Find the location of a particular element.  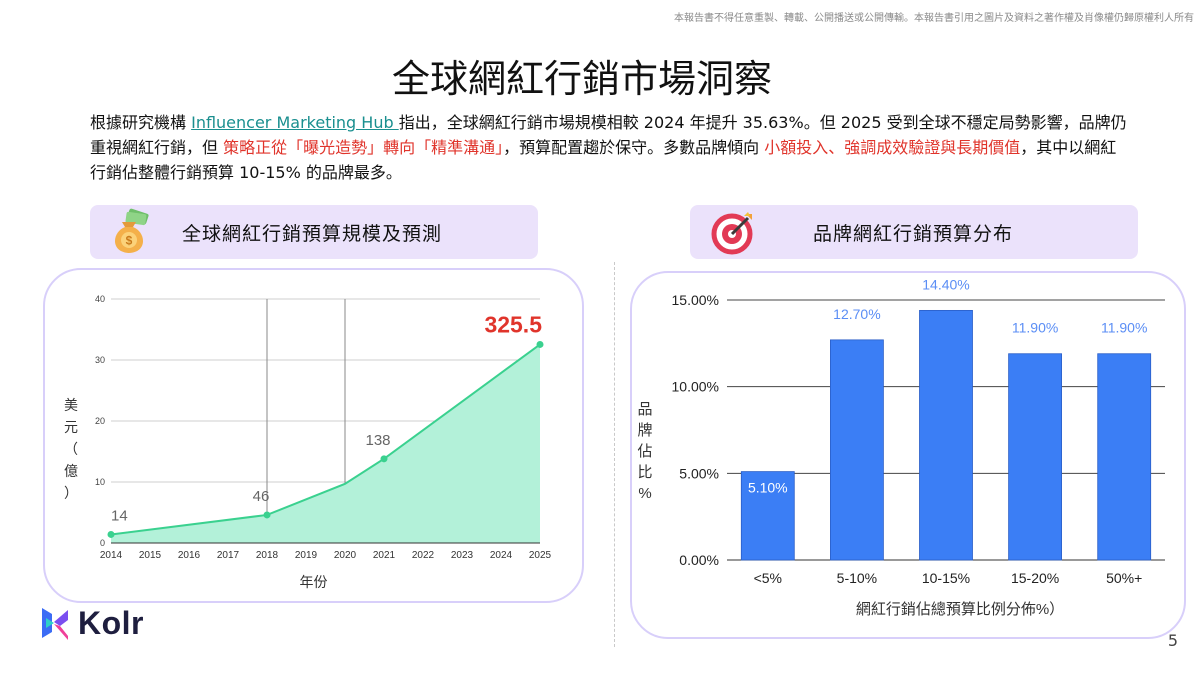

area-chart-x-tick: 2023 is located at coordinates (462, 555).